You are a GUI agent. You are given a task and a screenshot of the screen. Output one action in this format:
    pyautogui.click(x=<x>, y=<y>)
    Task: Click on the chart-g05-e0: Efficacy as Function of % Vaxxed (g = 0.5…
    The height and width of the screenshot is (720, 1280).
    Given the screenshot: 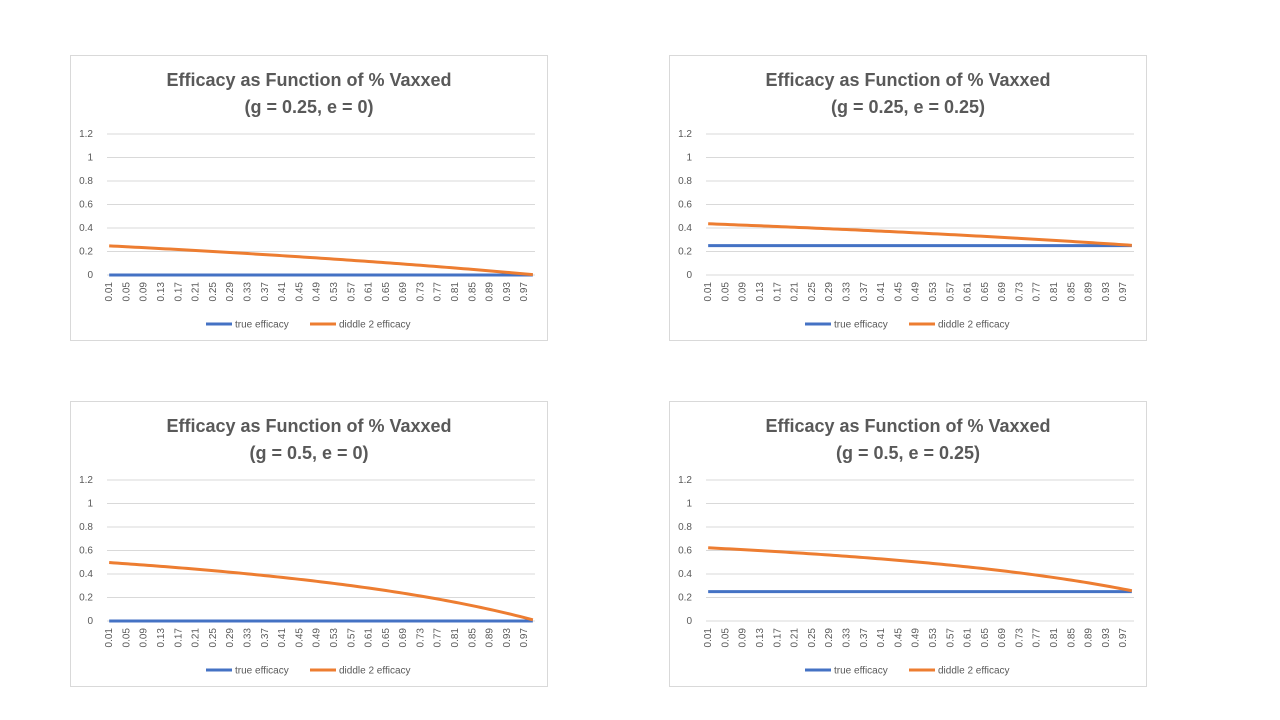 What is the action you would take?
    pyautogui.click(x=309, y=544)
    